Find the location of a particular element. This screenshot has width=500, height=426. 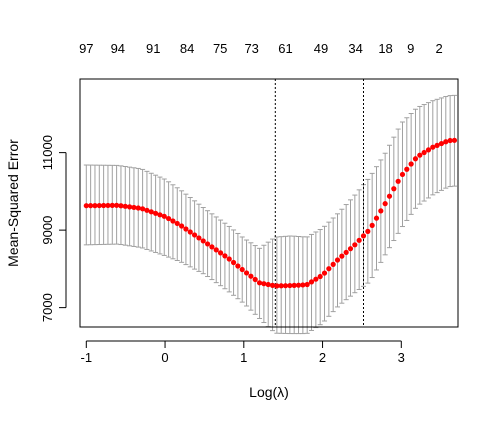

x-tick-label: 1 is located at coordinates (243, 357).